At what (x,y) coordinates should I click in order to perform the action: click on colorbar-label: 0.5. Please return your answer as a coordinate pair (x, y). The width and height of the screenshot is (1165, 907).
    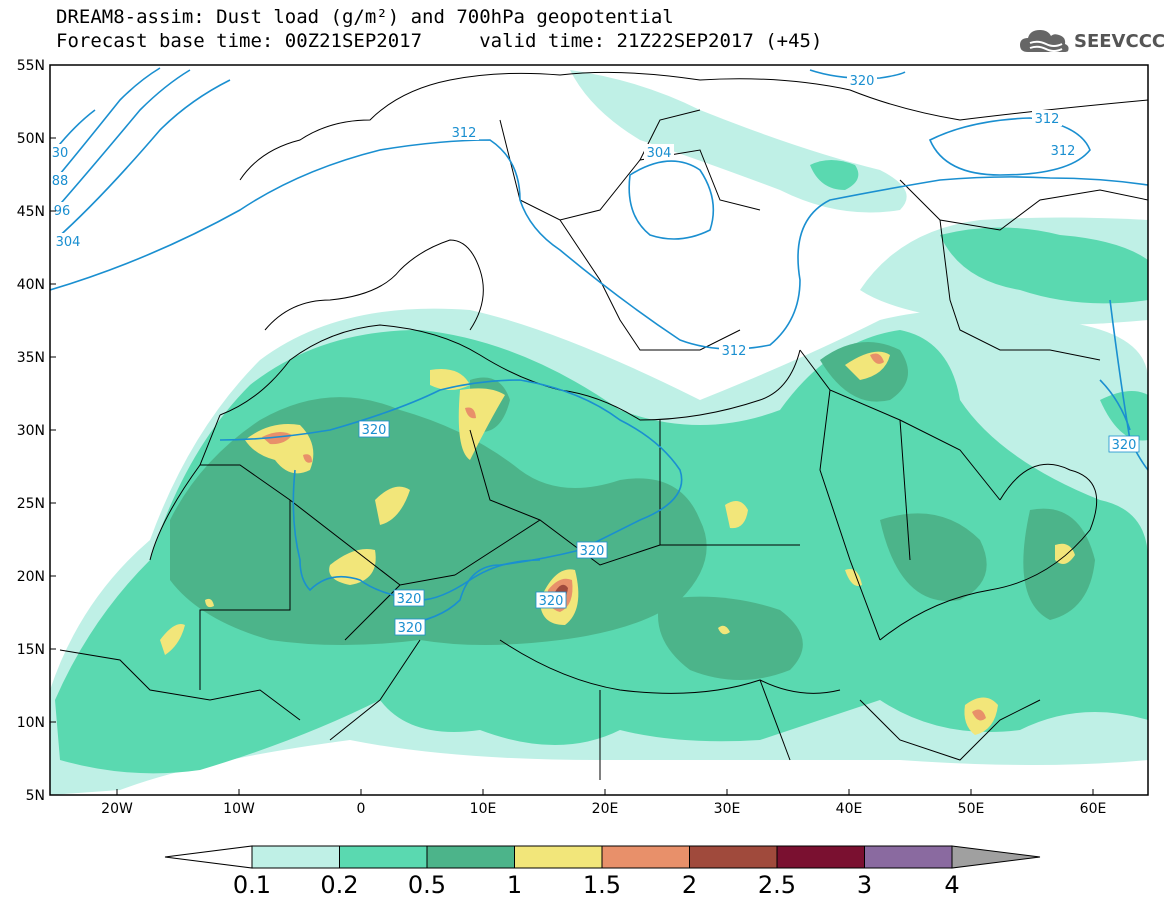
    Looking at the image, I should click on (427, 885).